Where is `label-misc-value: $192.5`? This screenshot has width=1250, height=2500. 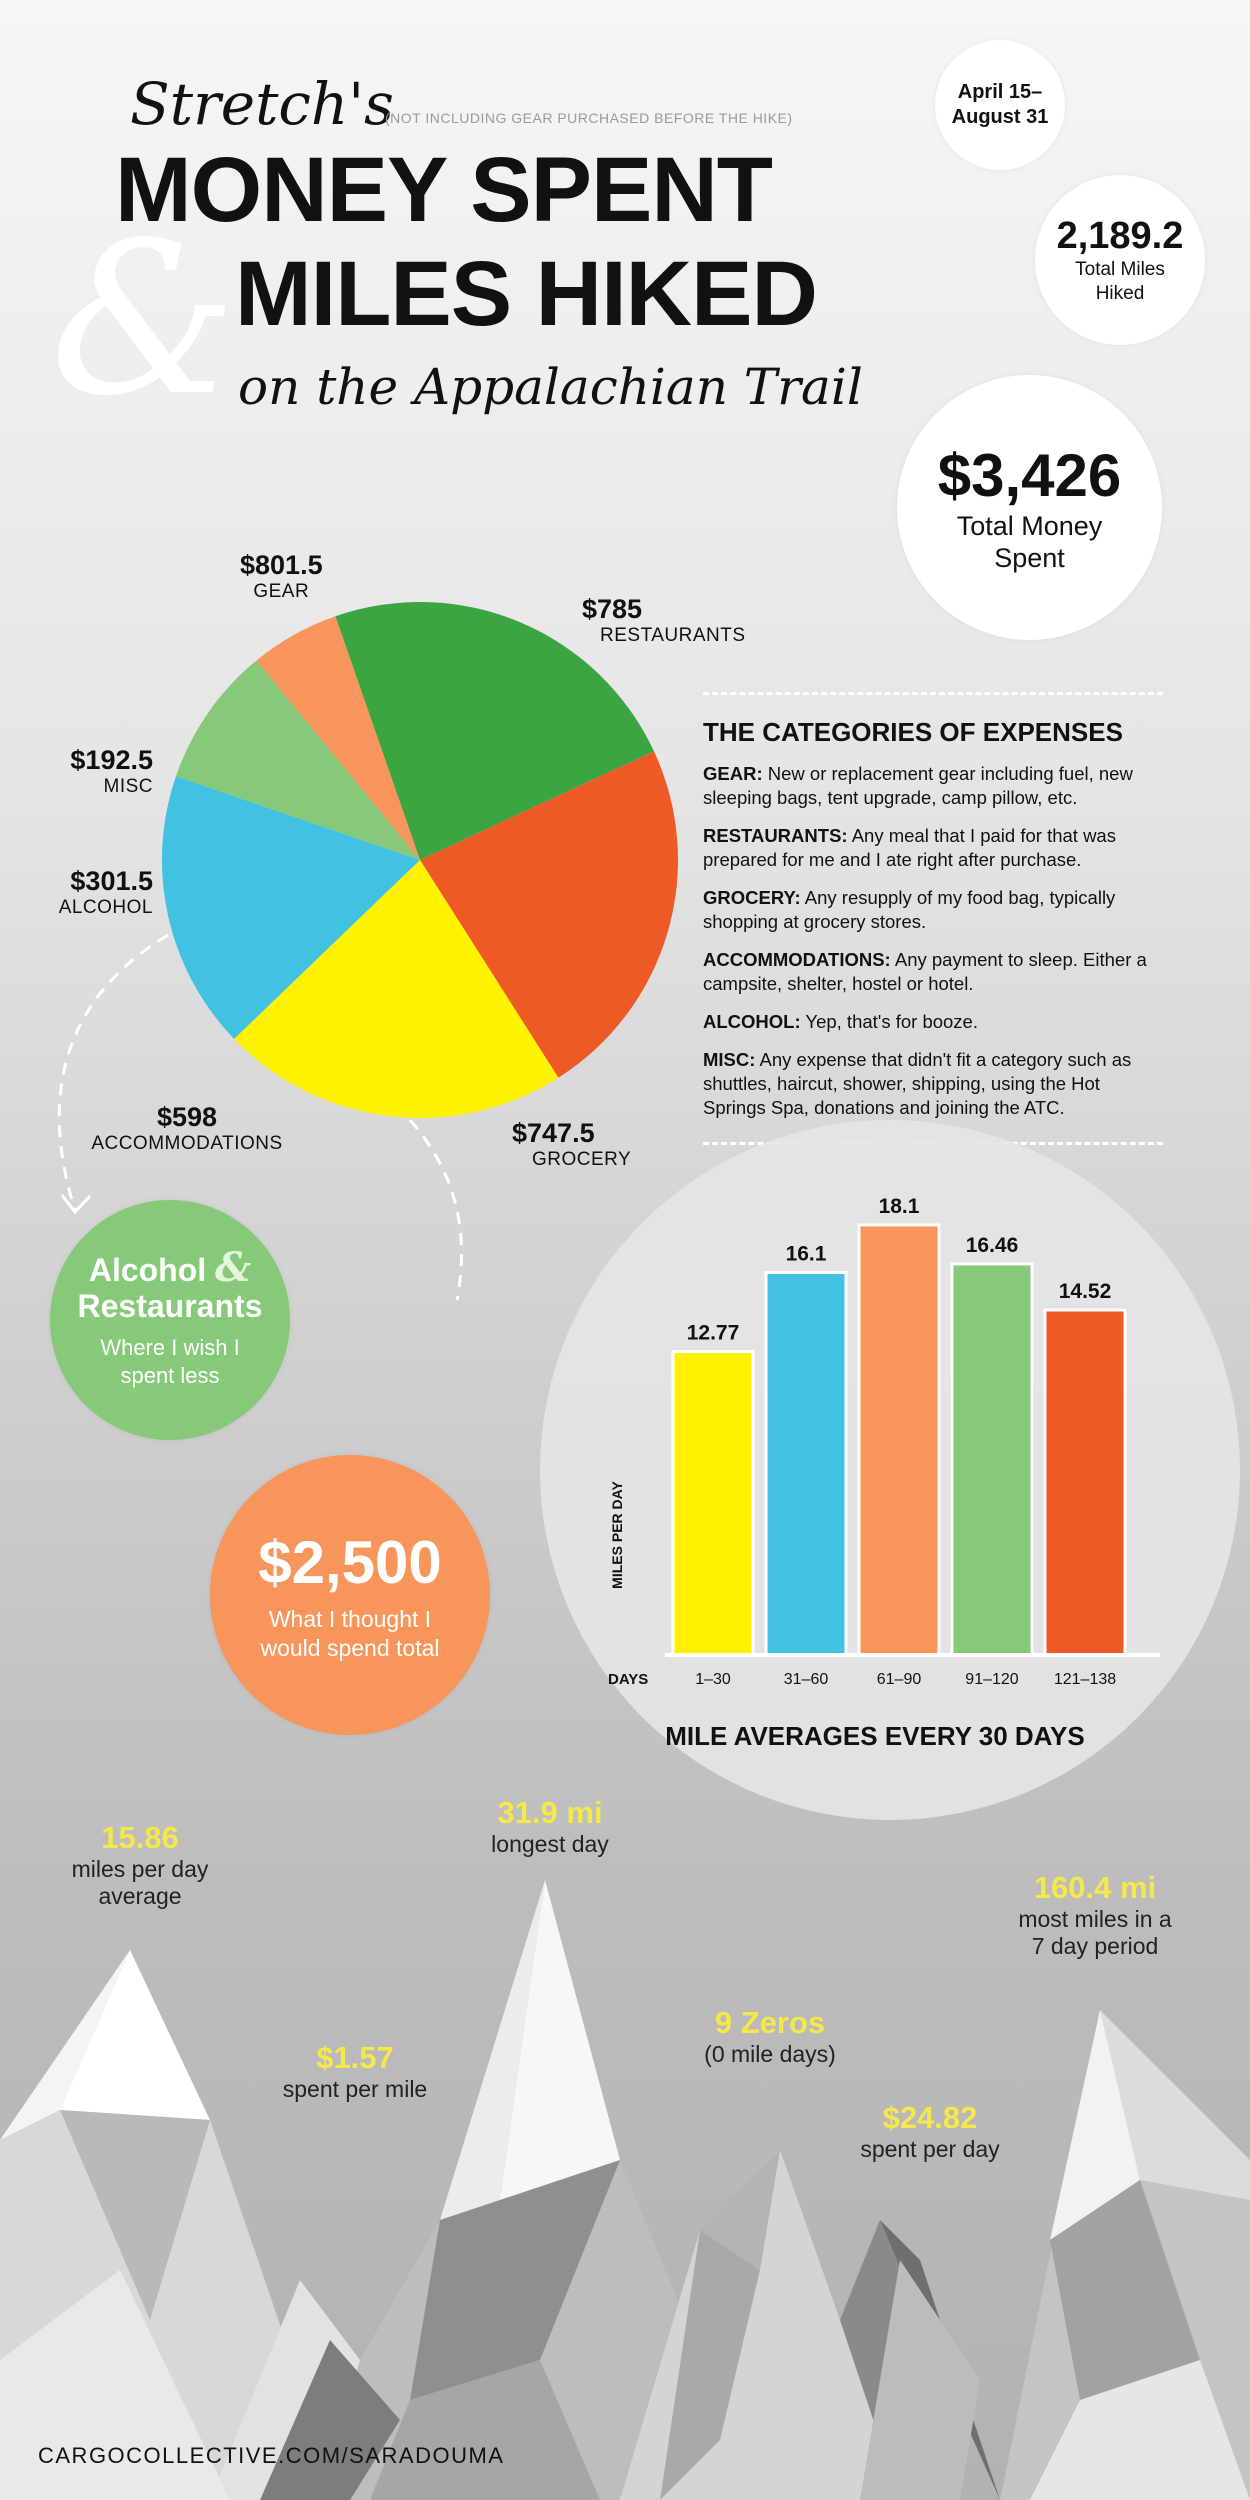 label-misc-value: $192.5 is located at coordinates (111, 760).